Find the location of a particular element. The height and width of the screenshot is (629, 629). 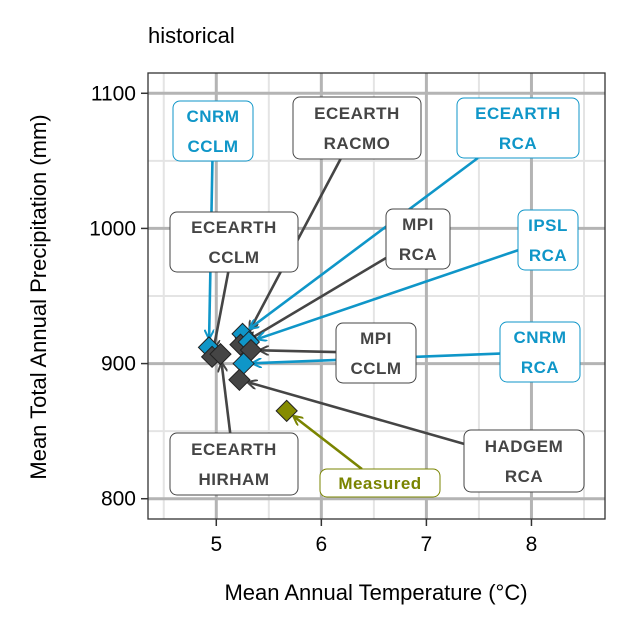

label-text-mpi-cclm: MPI is located at coordinates (376, 338).